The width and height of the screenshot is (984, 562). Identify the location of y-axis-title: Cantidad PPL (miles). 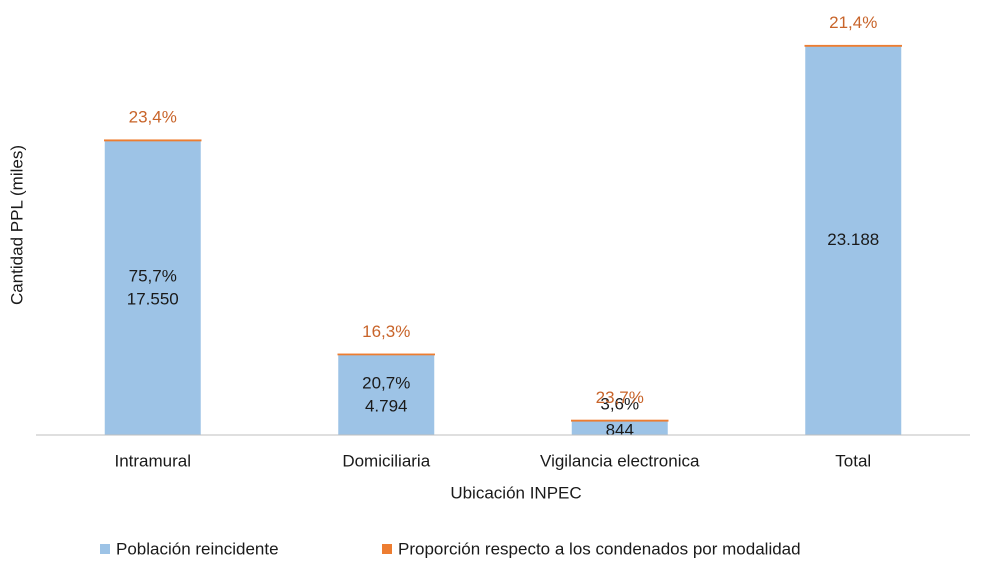
(16, 225).